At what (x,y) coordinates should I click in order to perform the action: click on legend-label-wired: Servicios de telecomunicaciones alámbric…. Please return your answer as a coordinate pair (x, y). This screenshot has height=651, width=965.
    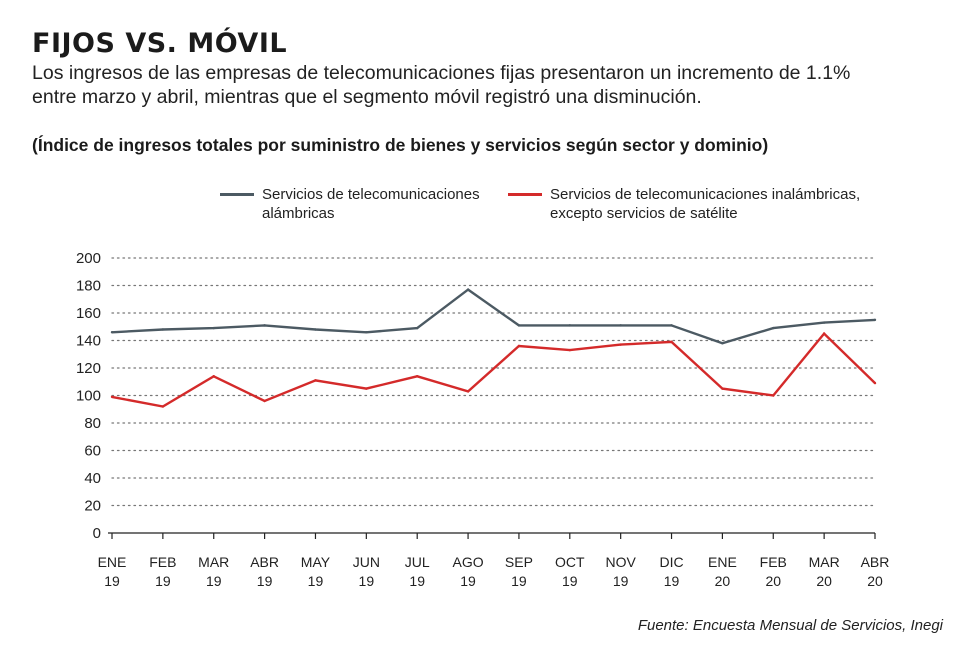
    Looking at the image, I should click on (371, 204).